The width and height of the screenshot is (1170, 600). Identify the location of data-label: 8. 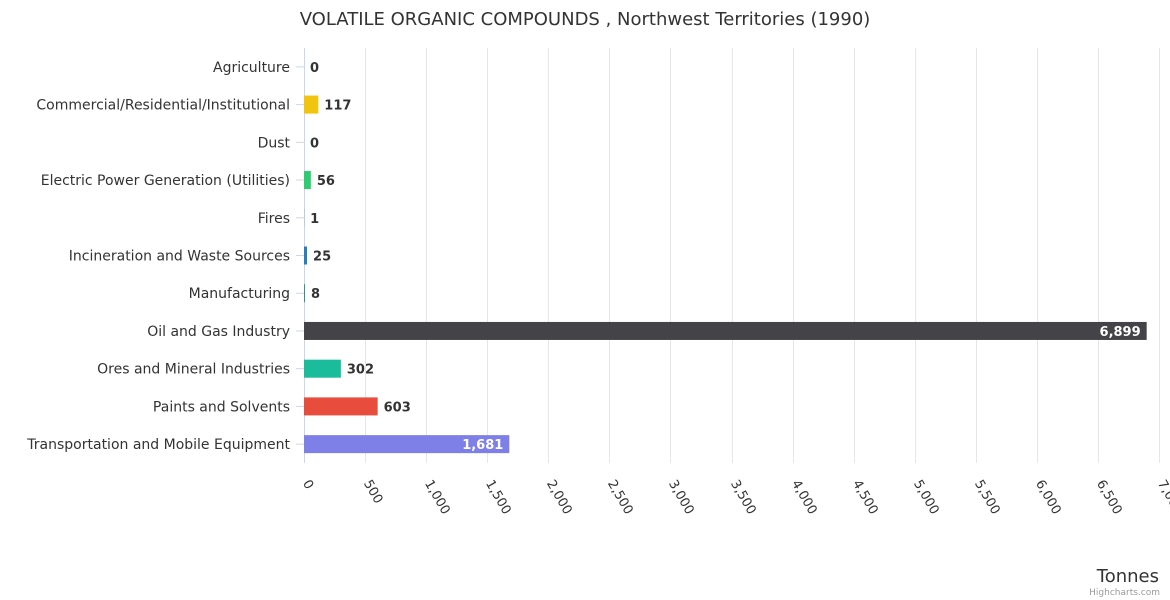
(315, 294).